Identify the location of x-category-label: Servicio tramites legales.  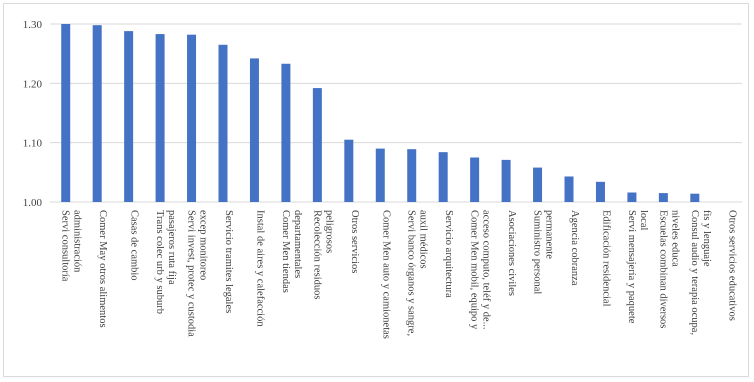
(228, 261).